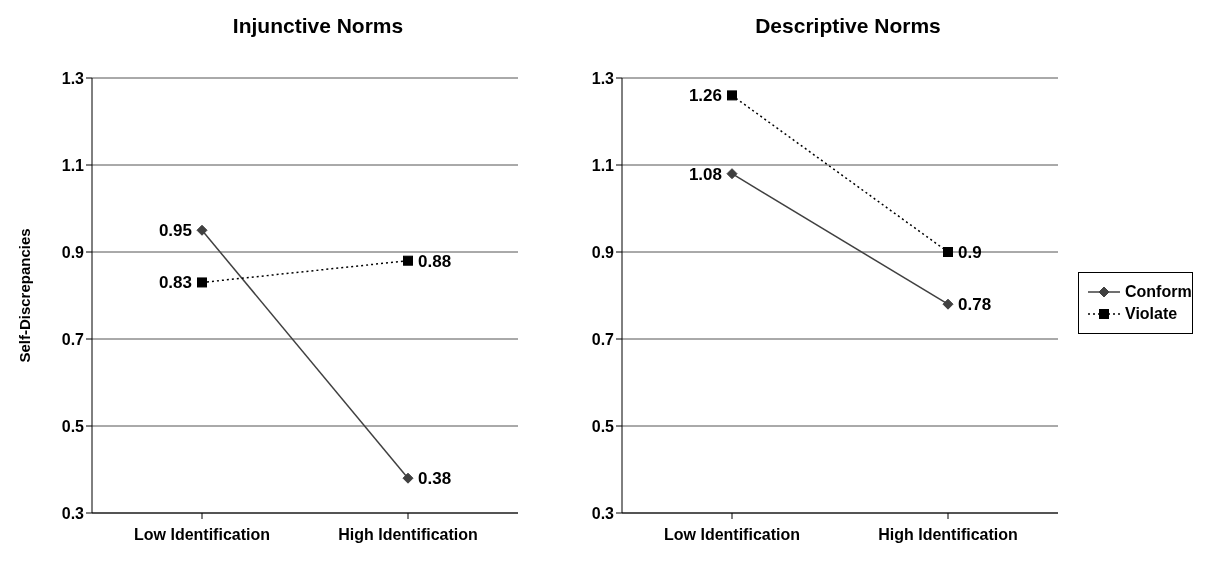 This screenshot has width=1220, height=567. I want to click on legend-label: Conform, so click(1158, 292).